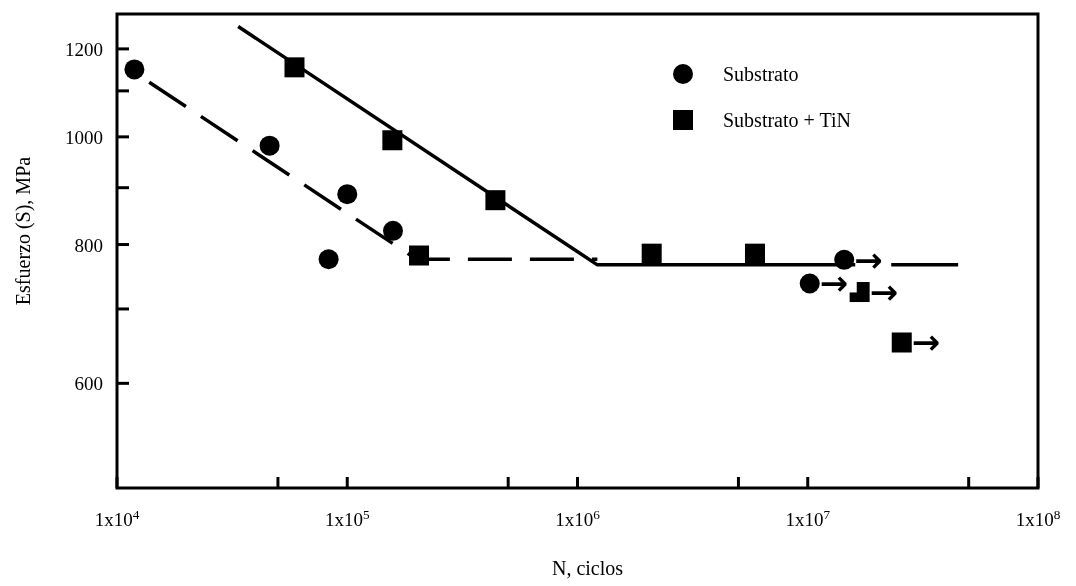 The width and height of the screenshot is (1076, 586). What do you see at coordinates (88, 383) in the screenshot?
I see `y-tick-label: 600` at bounding box center [88, 383].